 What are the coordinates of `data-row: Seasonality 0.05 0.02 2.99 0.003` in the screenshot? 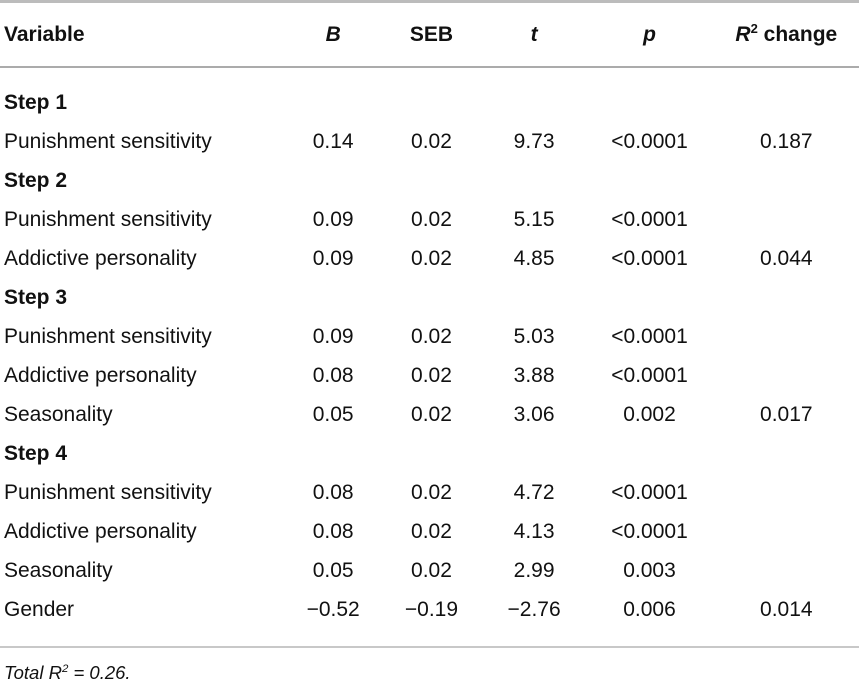 It's located at (429, 570).